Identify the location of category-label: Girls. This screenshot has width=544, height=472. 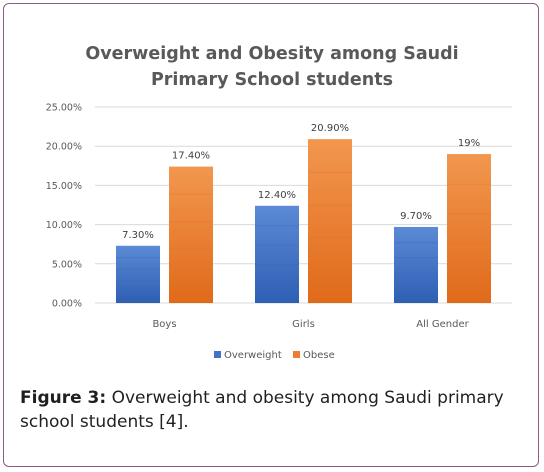
(303, 324).